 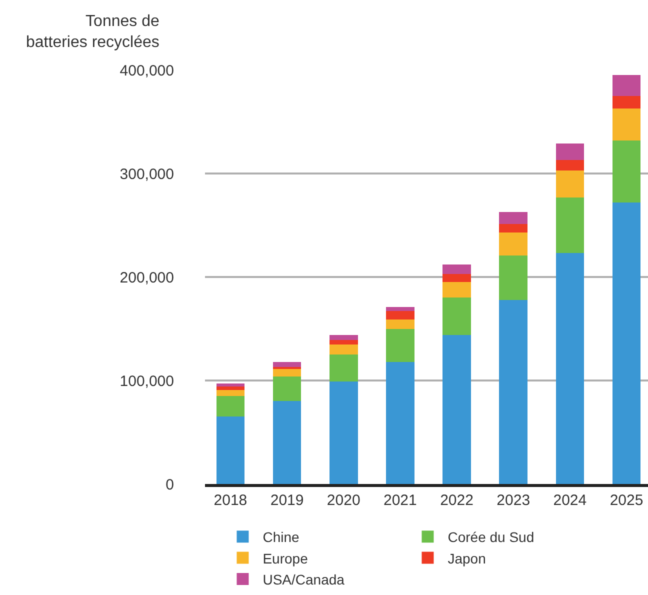 What do you see at coordinates (281, 537) in the screenshot?
I see `legend-label: Chine` at bounding box center [281, 537].